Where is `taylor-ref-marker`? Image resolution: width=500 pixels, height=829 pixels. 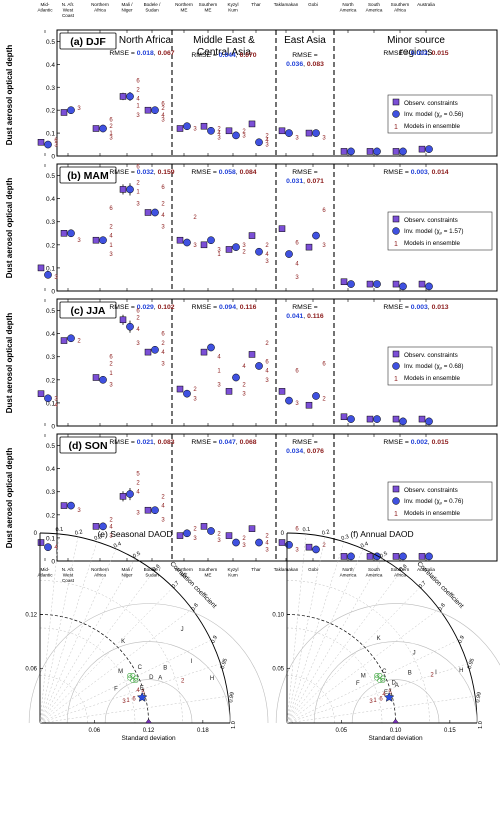
taylor-ref-marker is located at coordinates (148, 721).